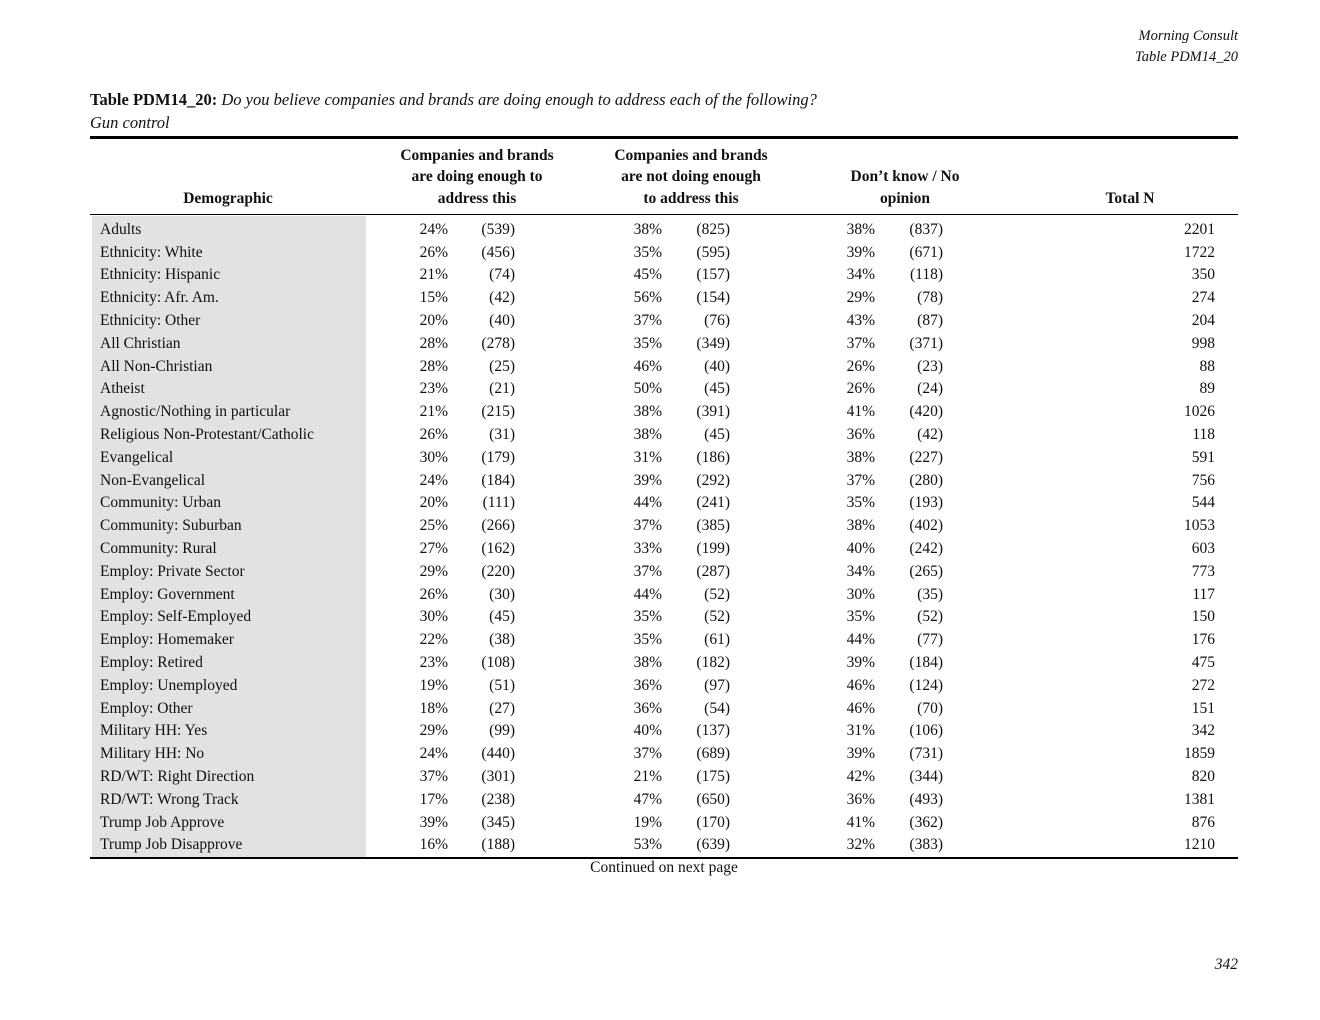 The width and height of the screenshot is (1320, 1020). Describe the element at coordinates (926, 252) in the screenshot. I see `dont-know-count-cell: (671)` at that location.